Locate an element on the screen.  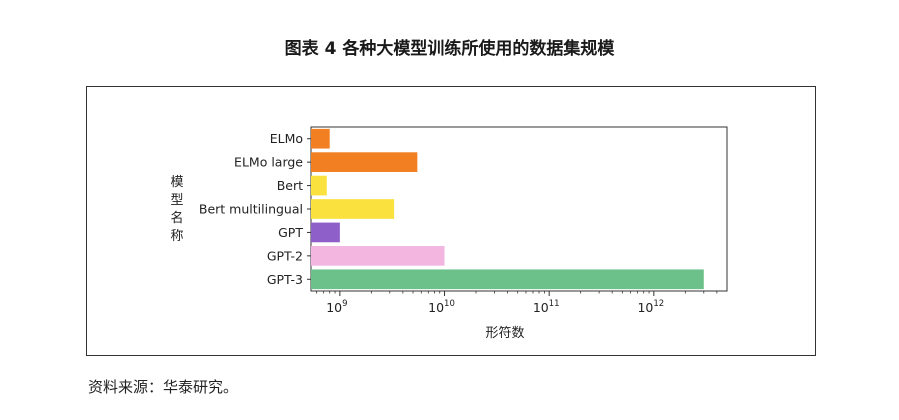
y-axis-label-char: 模 is located at coordinates (176, 182).